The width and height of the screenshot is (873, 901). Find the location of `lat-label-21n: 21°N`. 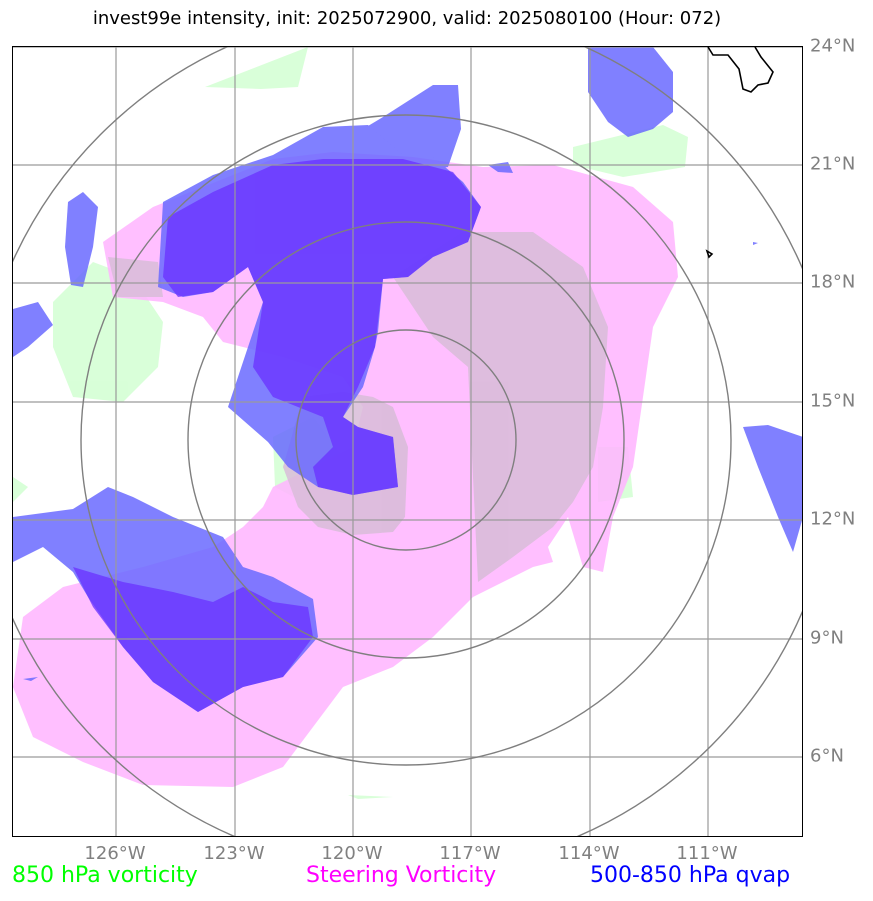

lat-label-21n: 21°N is located at coordinates (833, 164).